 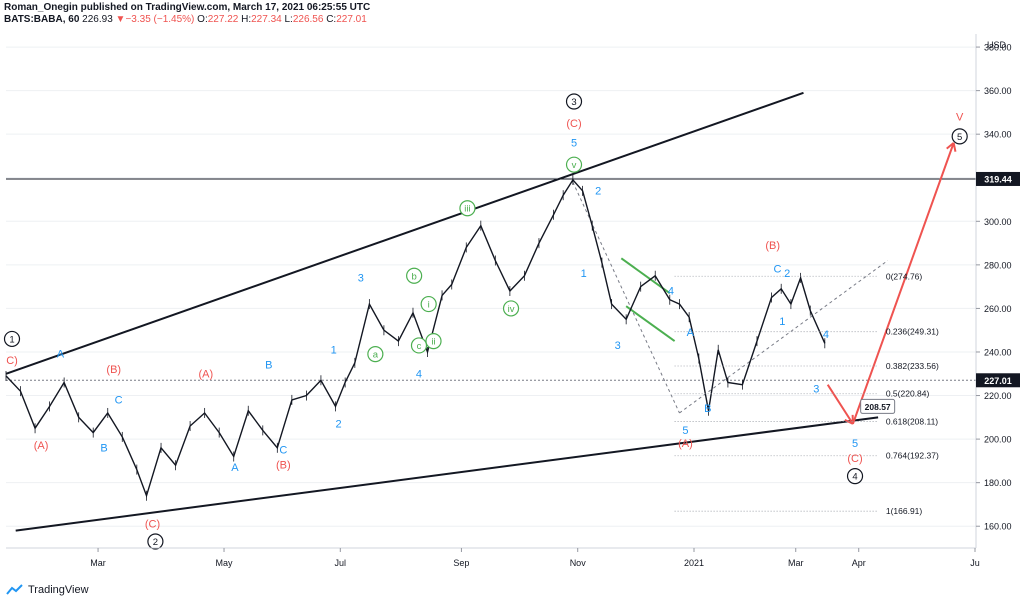 I want to click on x-tick-label: Nov, so click(x=578, y=563).